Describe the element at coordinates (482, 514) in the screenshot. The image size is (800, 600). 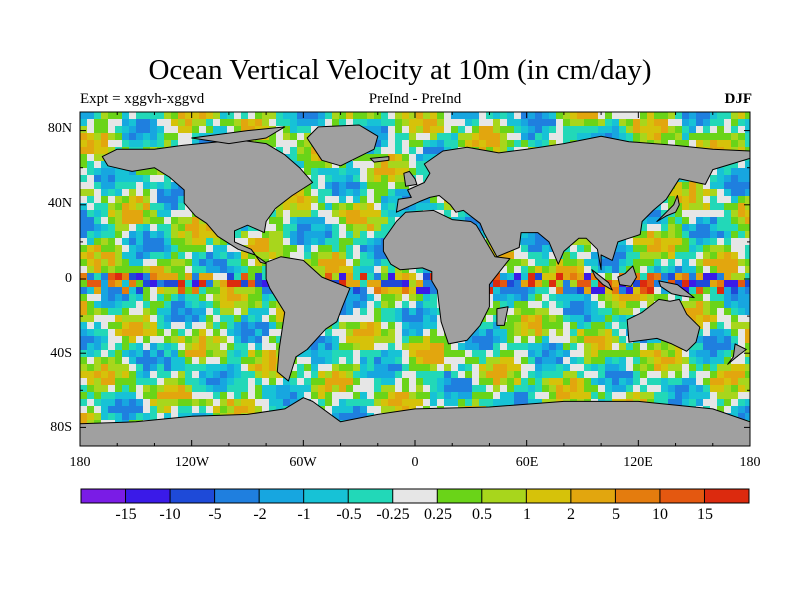
I see `colorbar-label: 0.5` at that location.